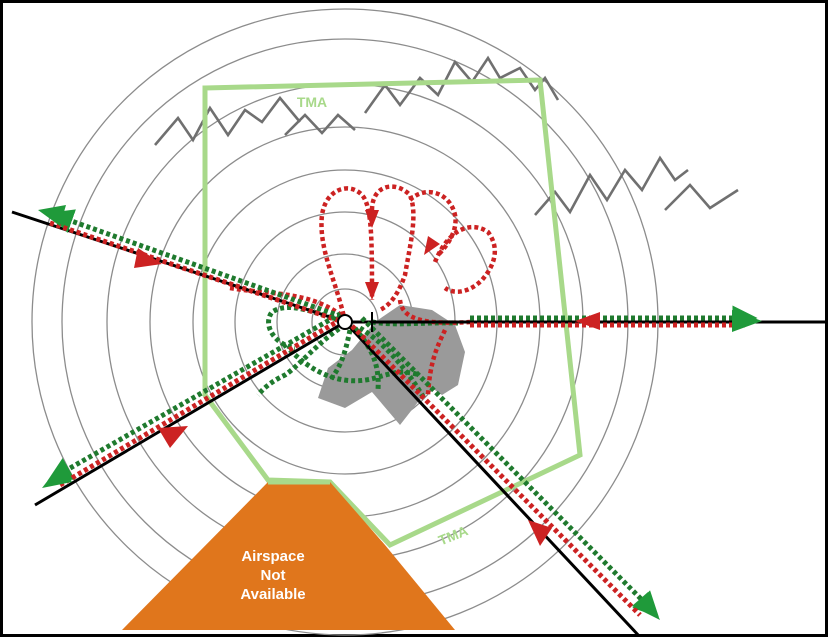 The width and height of the screenshot is (828, 637). Describe the element at coordinates (540, 533) in the screenshot. I see `inbound-arrow-southeast` at that location.